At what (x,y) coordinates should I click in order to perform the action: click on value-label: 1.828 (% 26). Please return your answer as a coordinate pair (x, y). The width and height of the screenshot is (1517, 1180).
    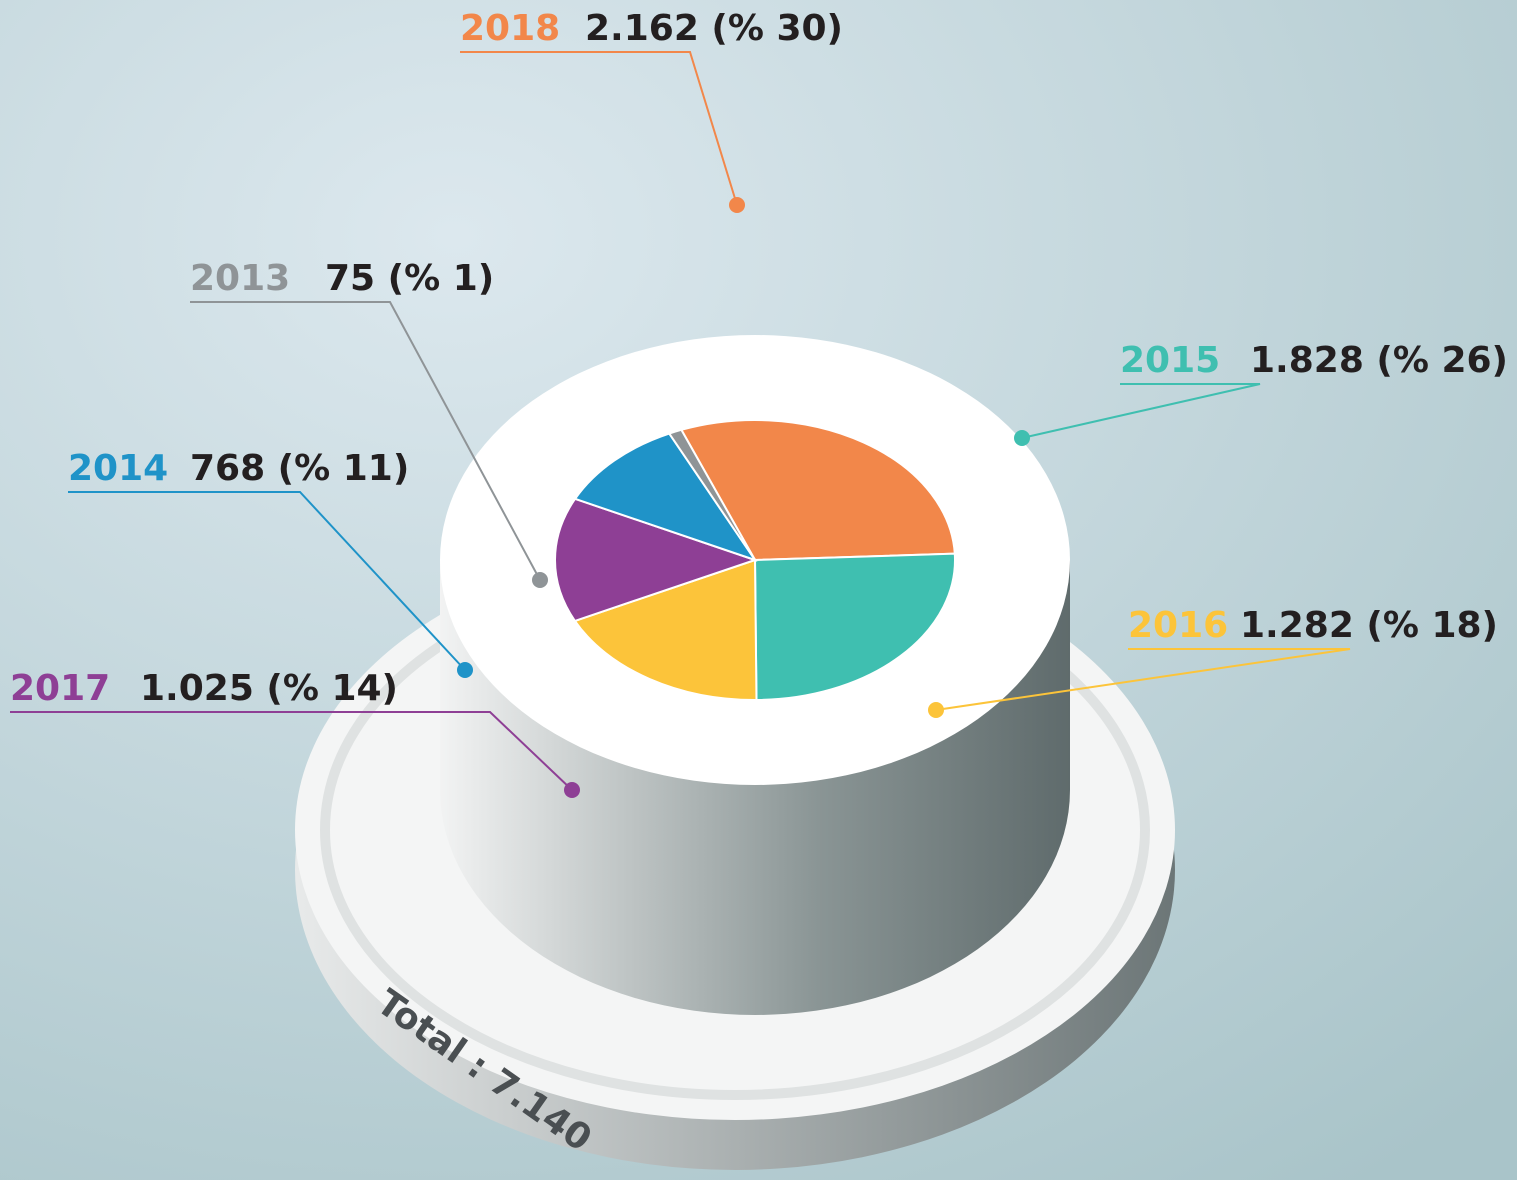
    Looking at the image, I should click on (1379, 360).